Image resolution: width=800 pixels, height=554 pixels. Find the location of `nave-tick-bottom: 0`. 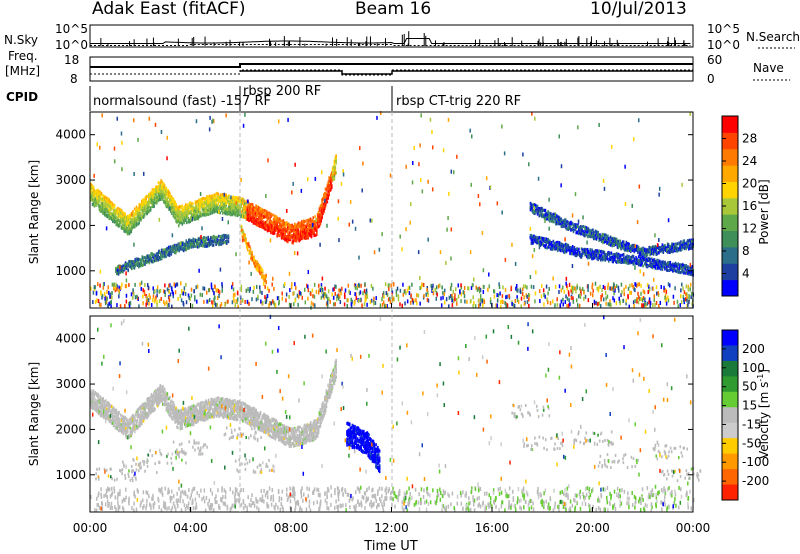

nave-tick-bottom: 0 is located at coordinates (711, 79).